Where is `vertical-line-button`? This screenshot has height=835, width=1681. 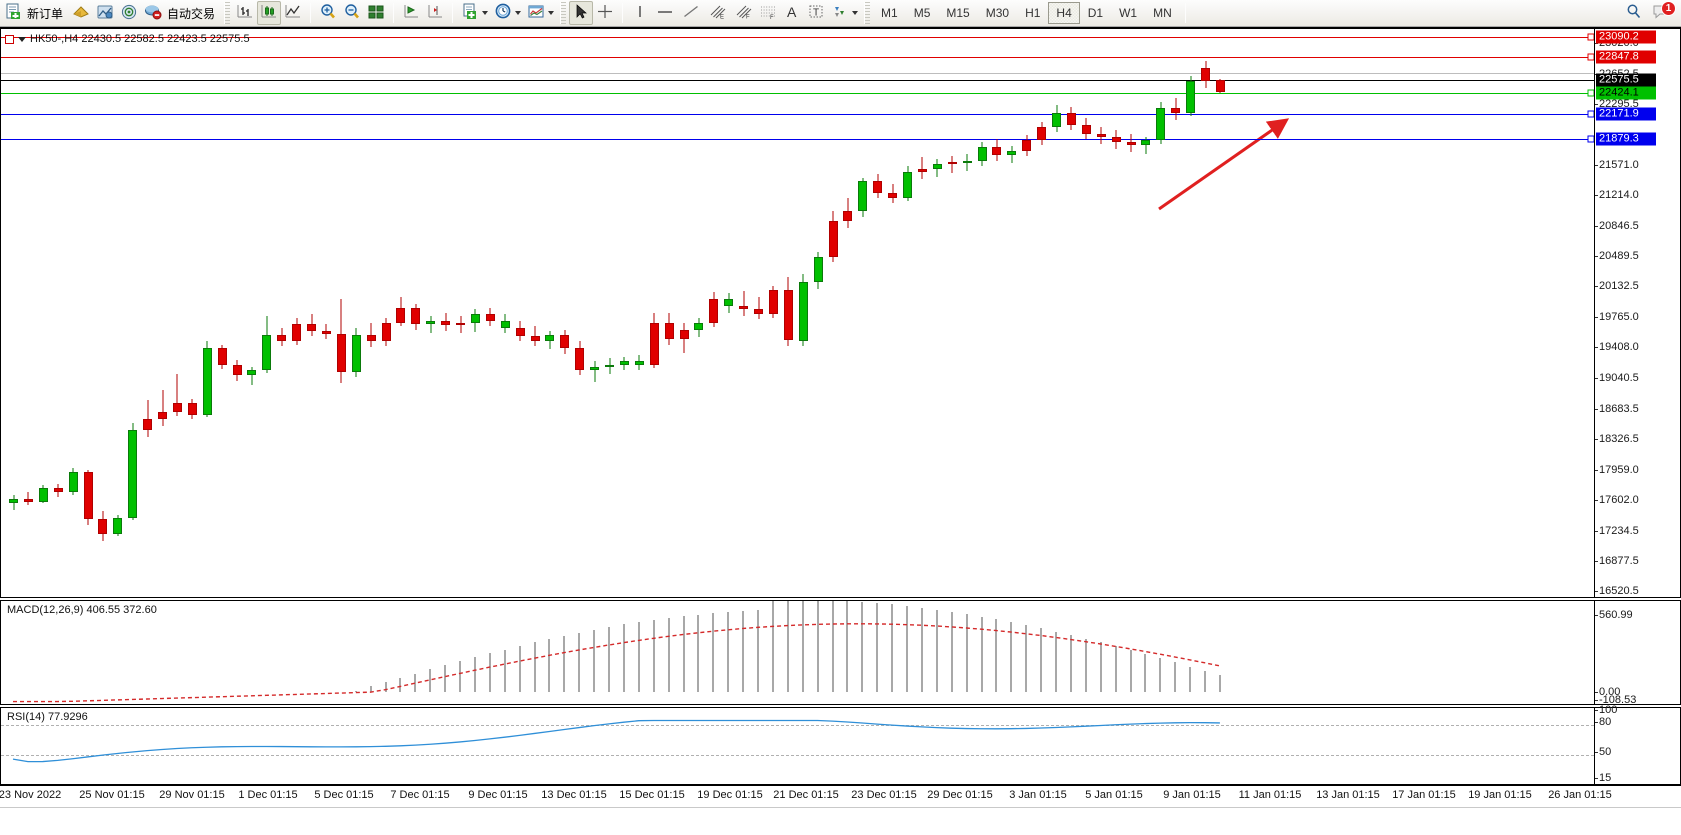
vertical-line-button is located at coordinates (640, 13).